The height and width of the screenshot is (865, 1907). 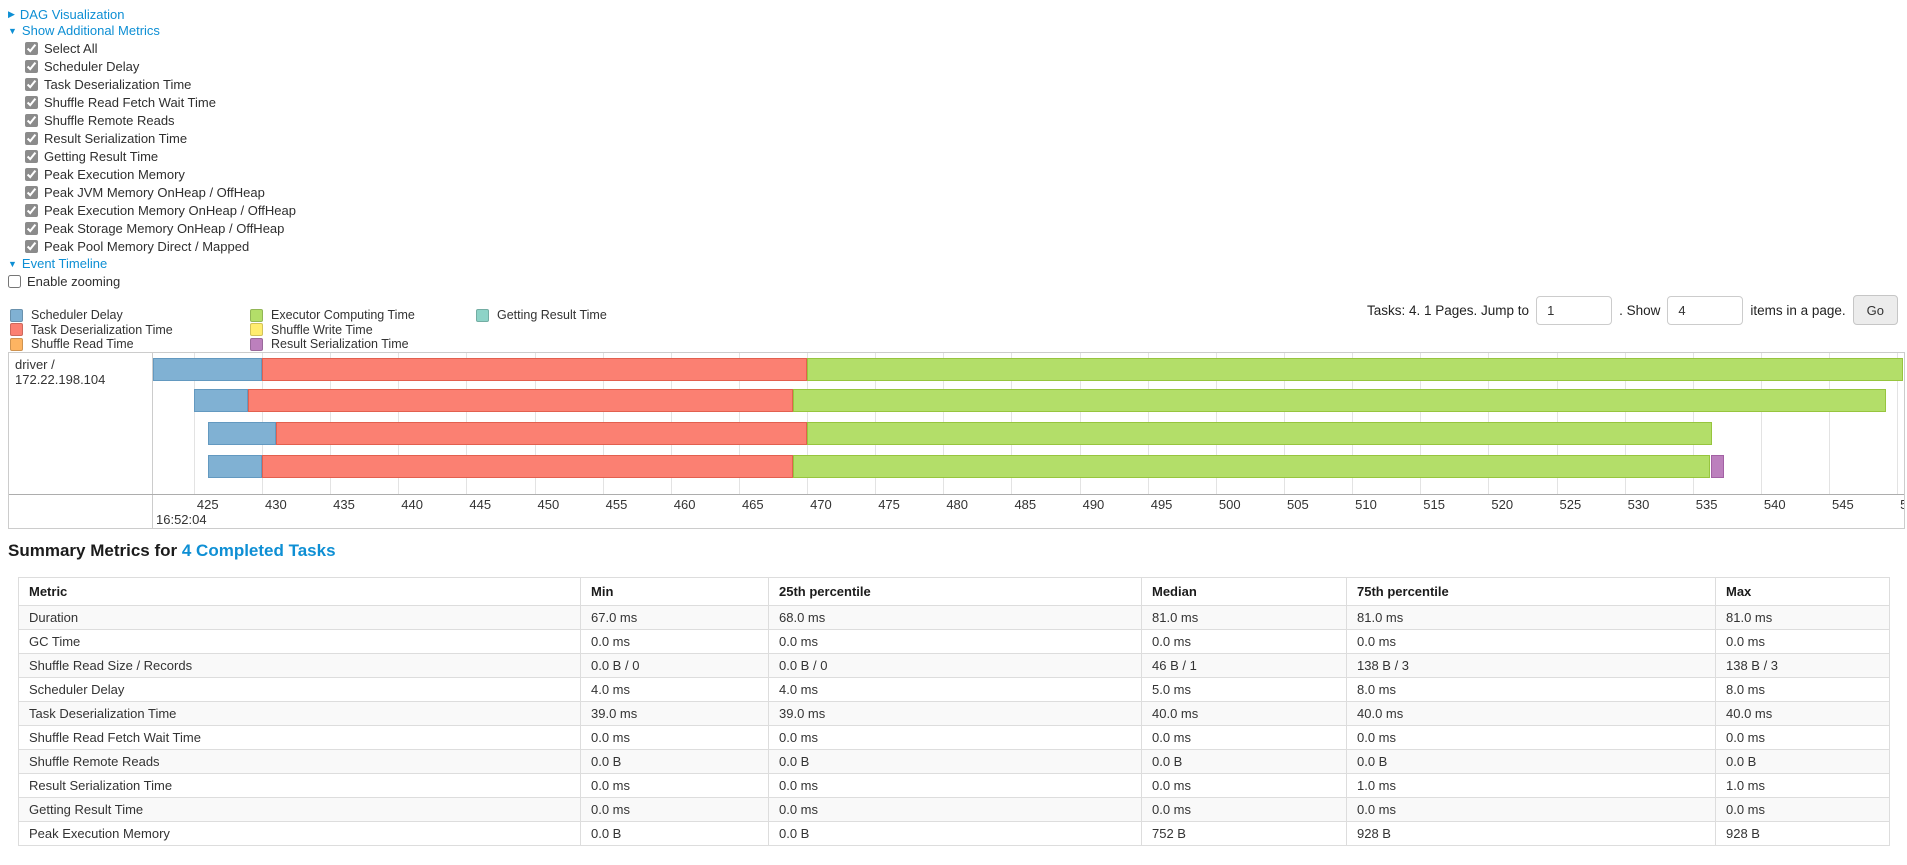 I want to click on metric-checkbox-label: Getting Result Time, so click(x=101, y=156).